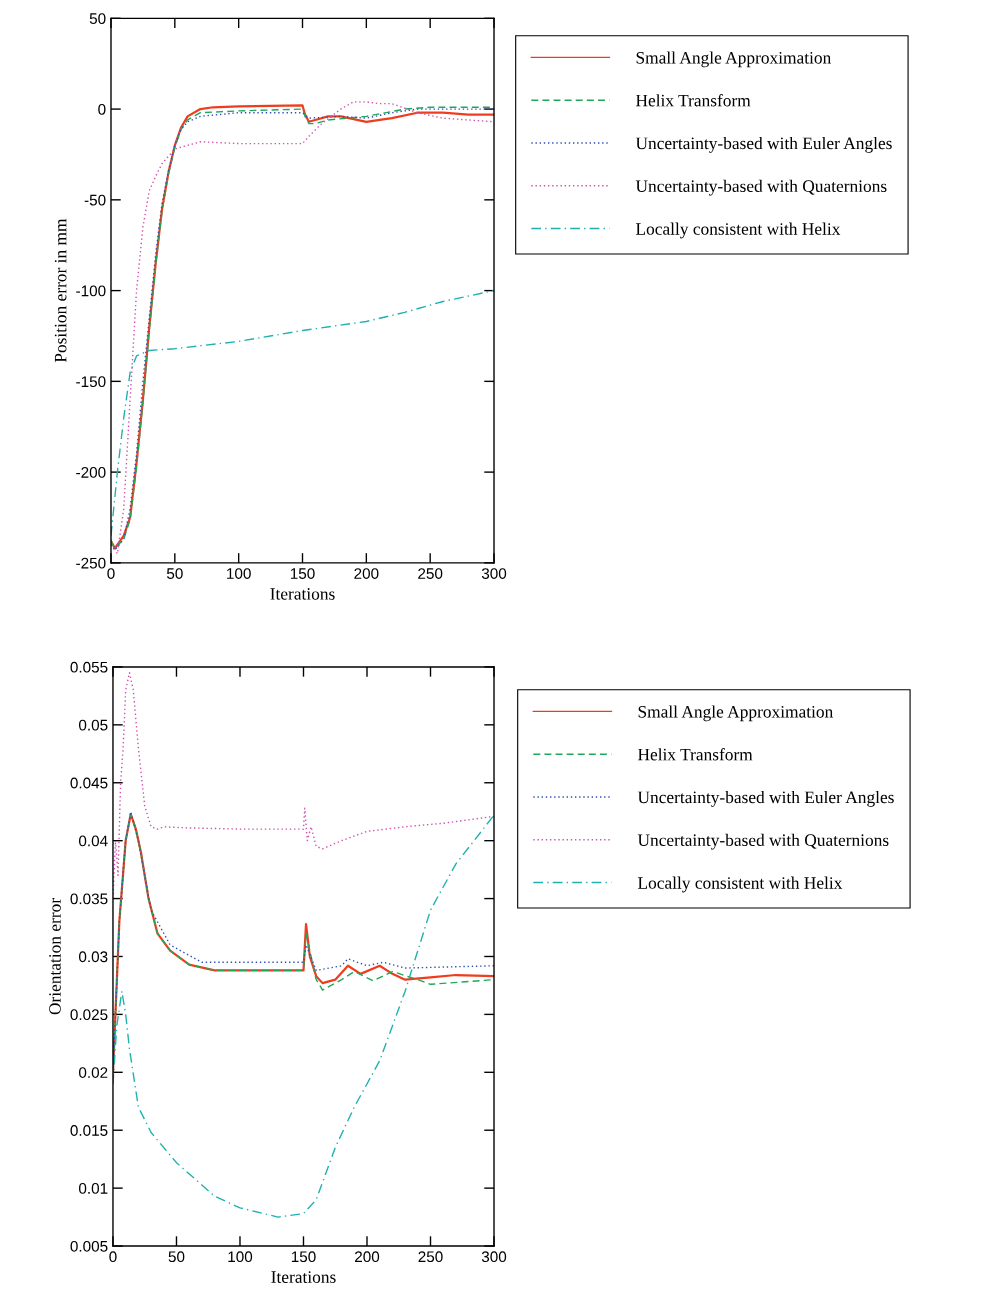 This screenshot has height=1309, width=991. I want to click on y-tick-label: 0.01, so click(93, 1188).